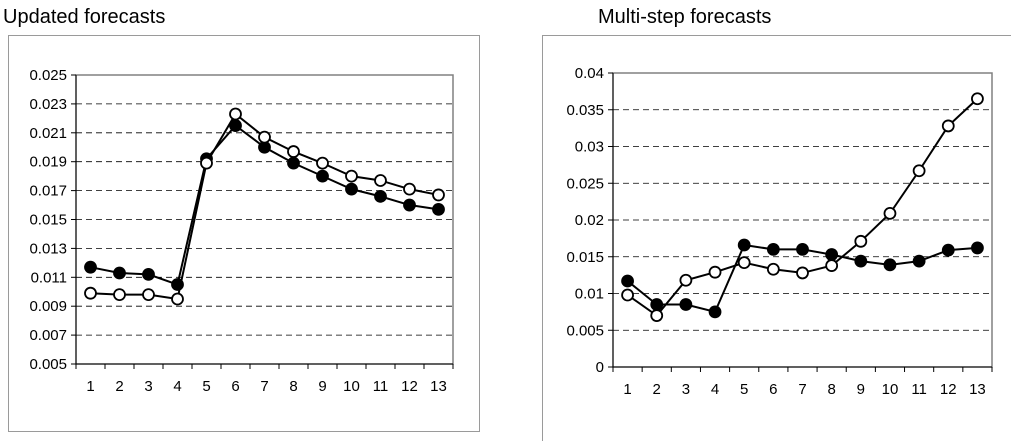 Image resolution: width=1012 pixels, height=441 pixels. What do you see at coordinates (351, 386) in the screenshot?
I see `updated-x-tick-label: 10` at bounding box center [351, 386].